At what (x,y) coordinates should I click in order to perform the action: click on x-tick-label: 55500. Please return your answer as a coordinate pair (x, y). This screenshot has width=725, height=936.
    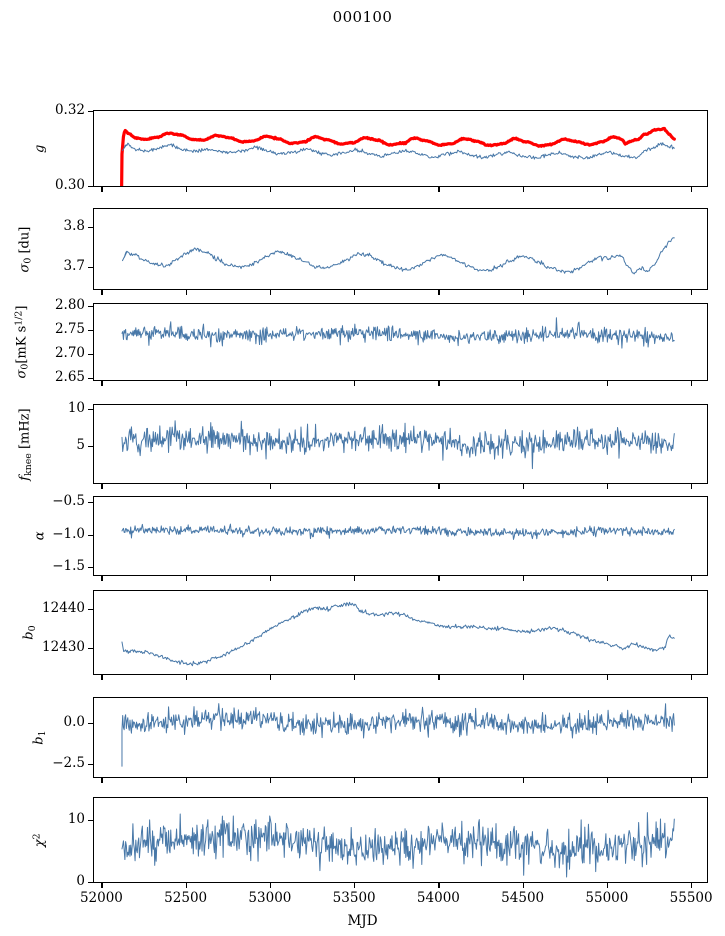
    Looking at the image, I should click on (691, 898).